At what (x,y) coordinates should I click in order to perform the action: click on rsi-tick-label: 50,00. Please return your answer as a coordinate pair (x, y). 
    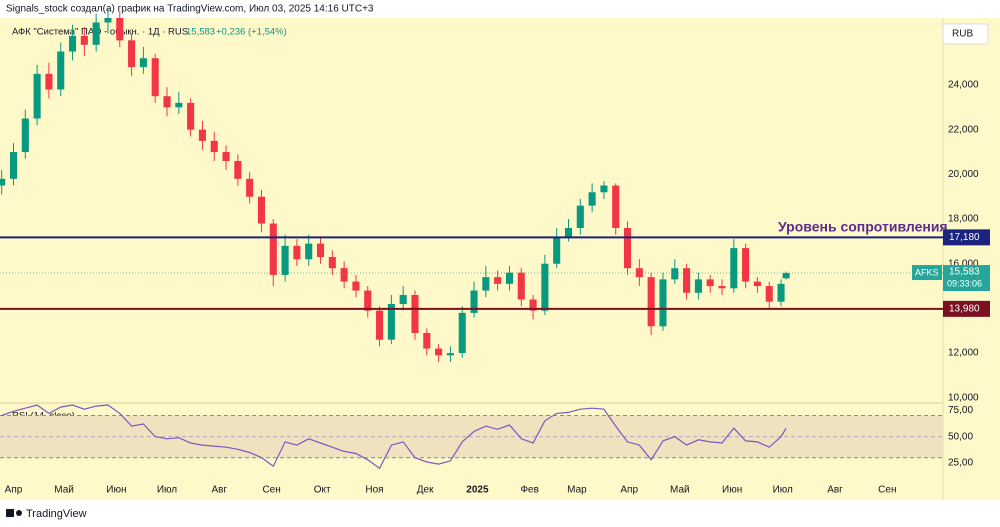
    Looking at the image, I should click on (960, 436).